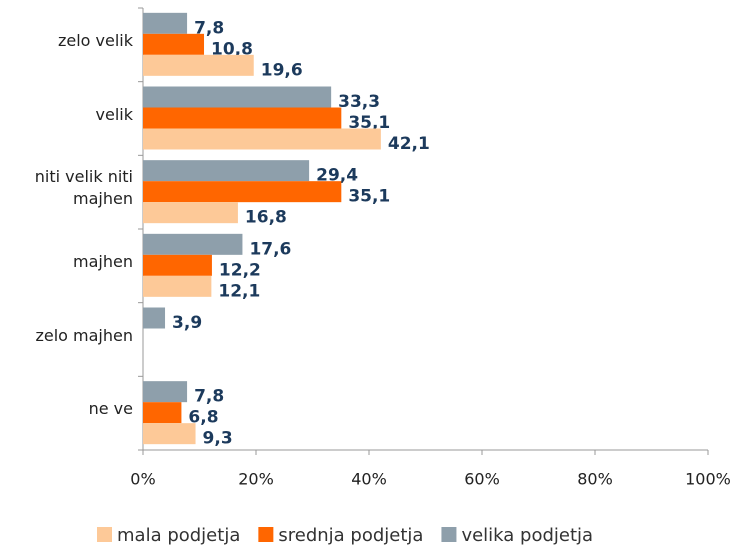 This screenshot has width=736, height=550. Describe the element at coordinates (256, 479) in the screenshot. I see `x-tick-label: 20%` at that location.